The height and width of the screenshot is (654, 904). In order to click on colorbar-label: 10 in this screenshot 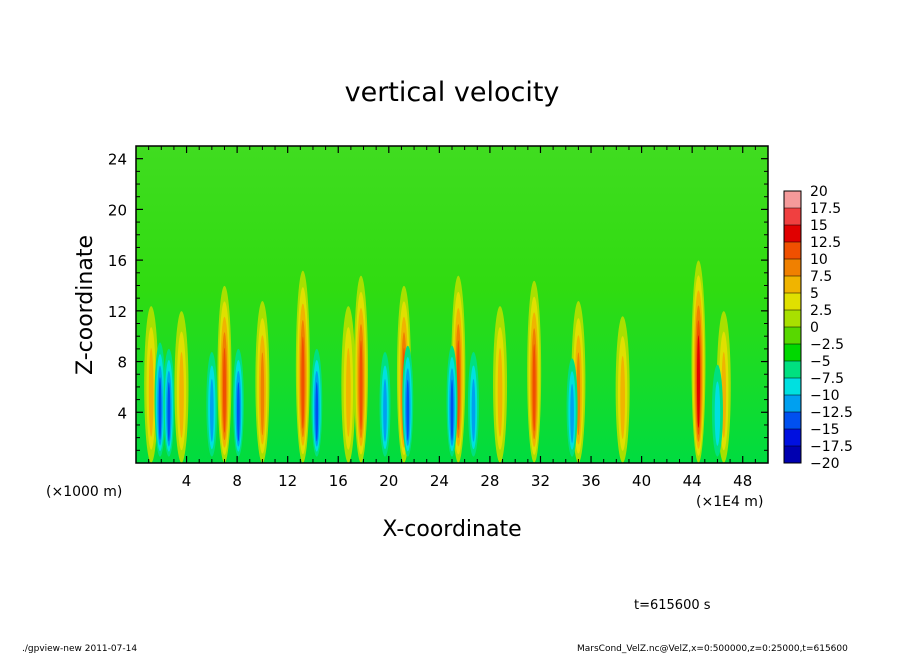, I will do `click(819, 260)`.